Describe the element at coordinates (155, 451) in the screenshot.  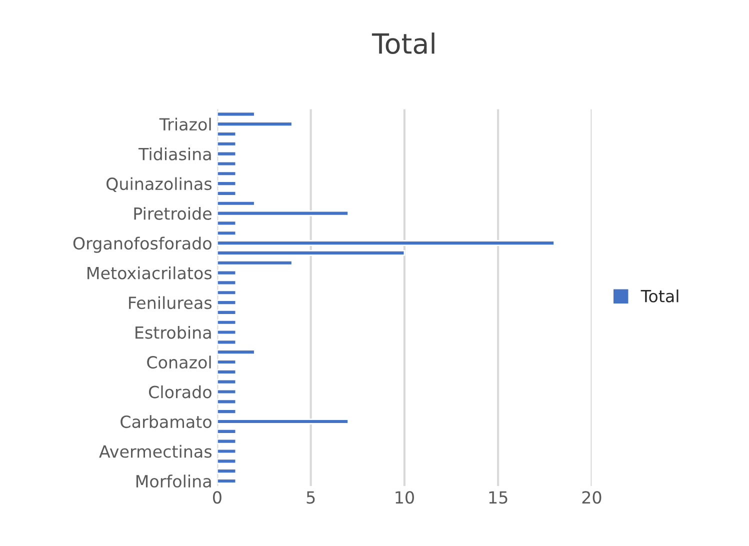
I see `y-tick-label: Avermectinas` at that location.